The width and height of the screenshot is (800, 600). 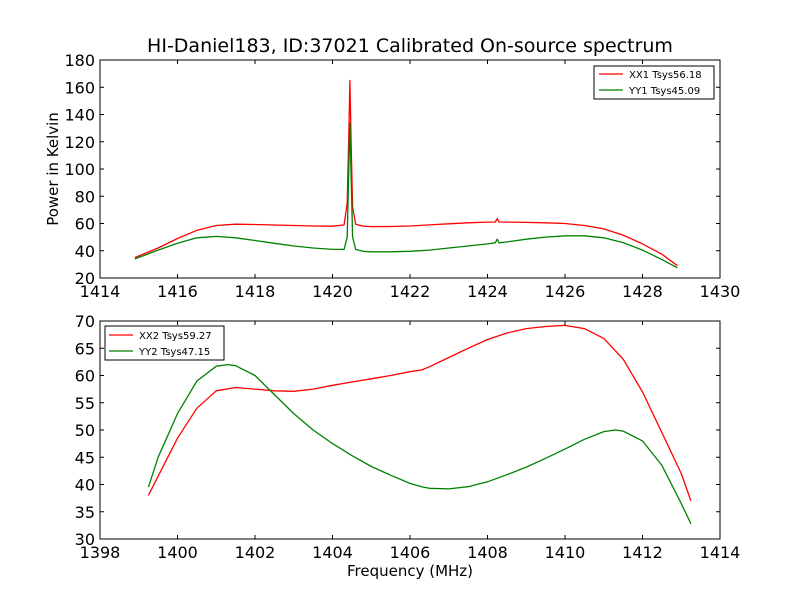 What do you see at coordinates (642, 552) in the screenshot?
I see `lower-x-tick-label: 1412` at bounding box center [642, 552].